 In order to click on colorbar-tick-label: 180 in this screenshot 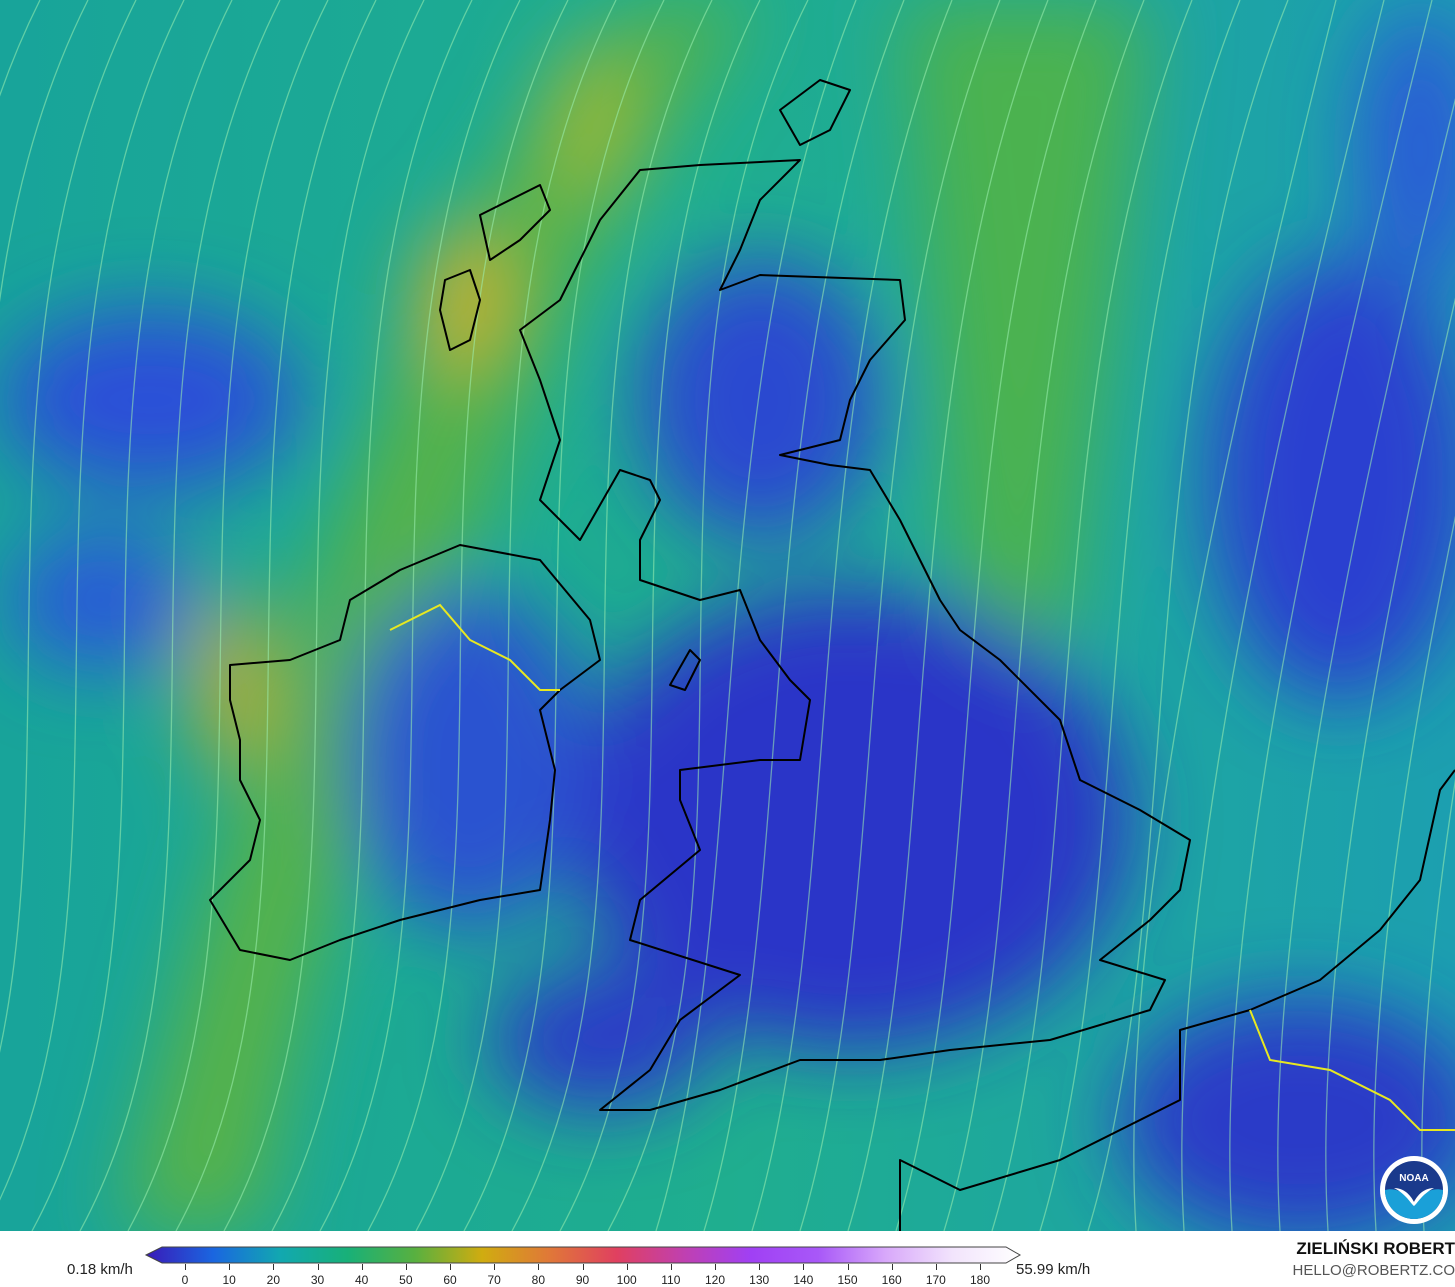, I will do `click(980, 1280)`.